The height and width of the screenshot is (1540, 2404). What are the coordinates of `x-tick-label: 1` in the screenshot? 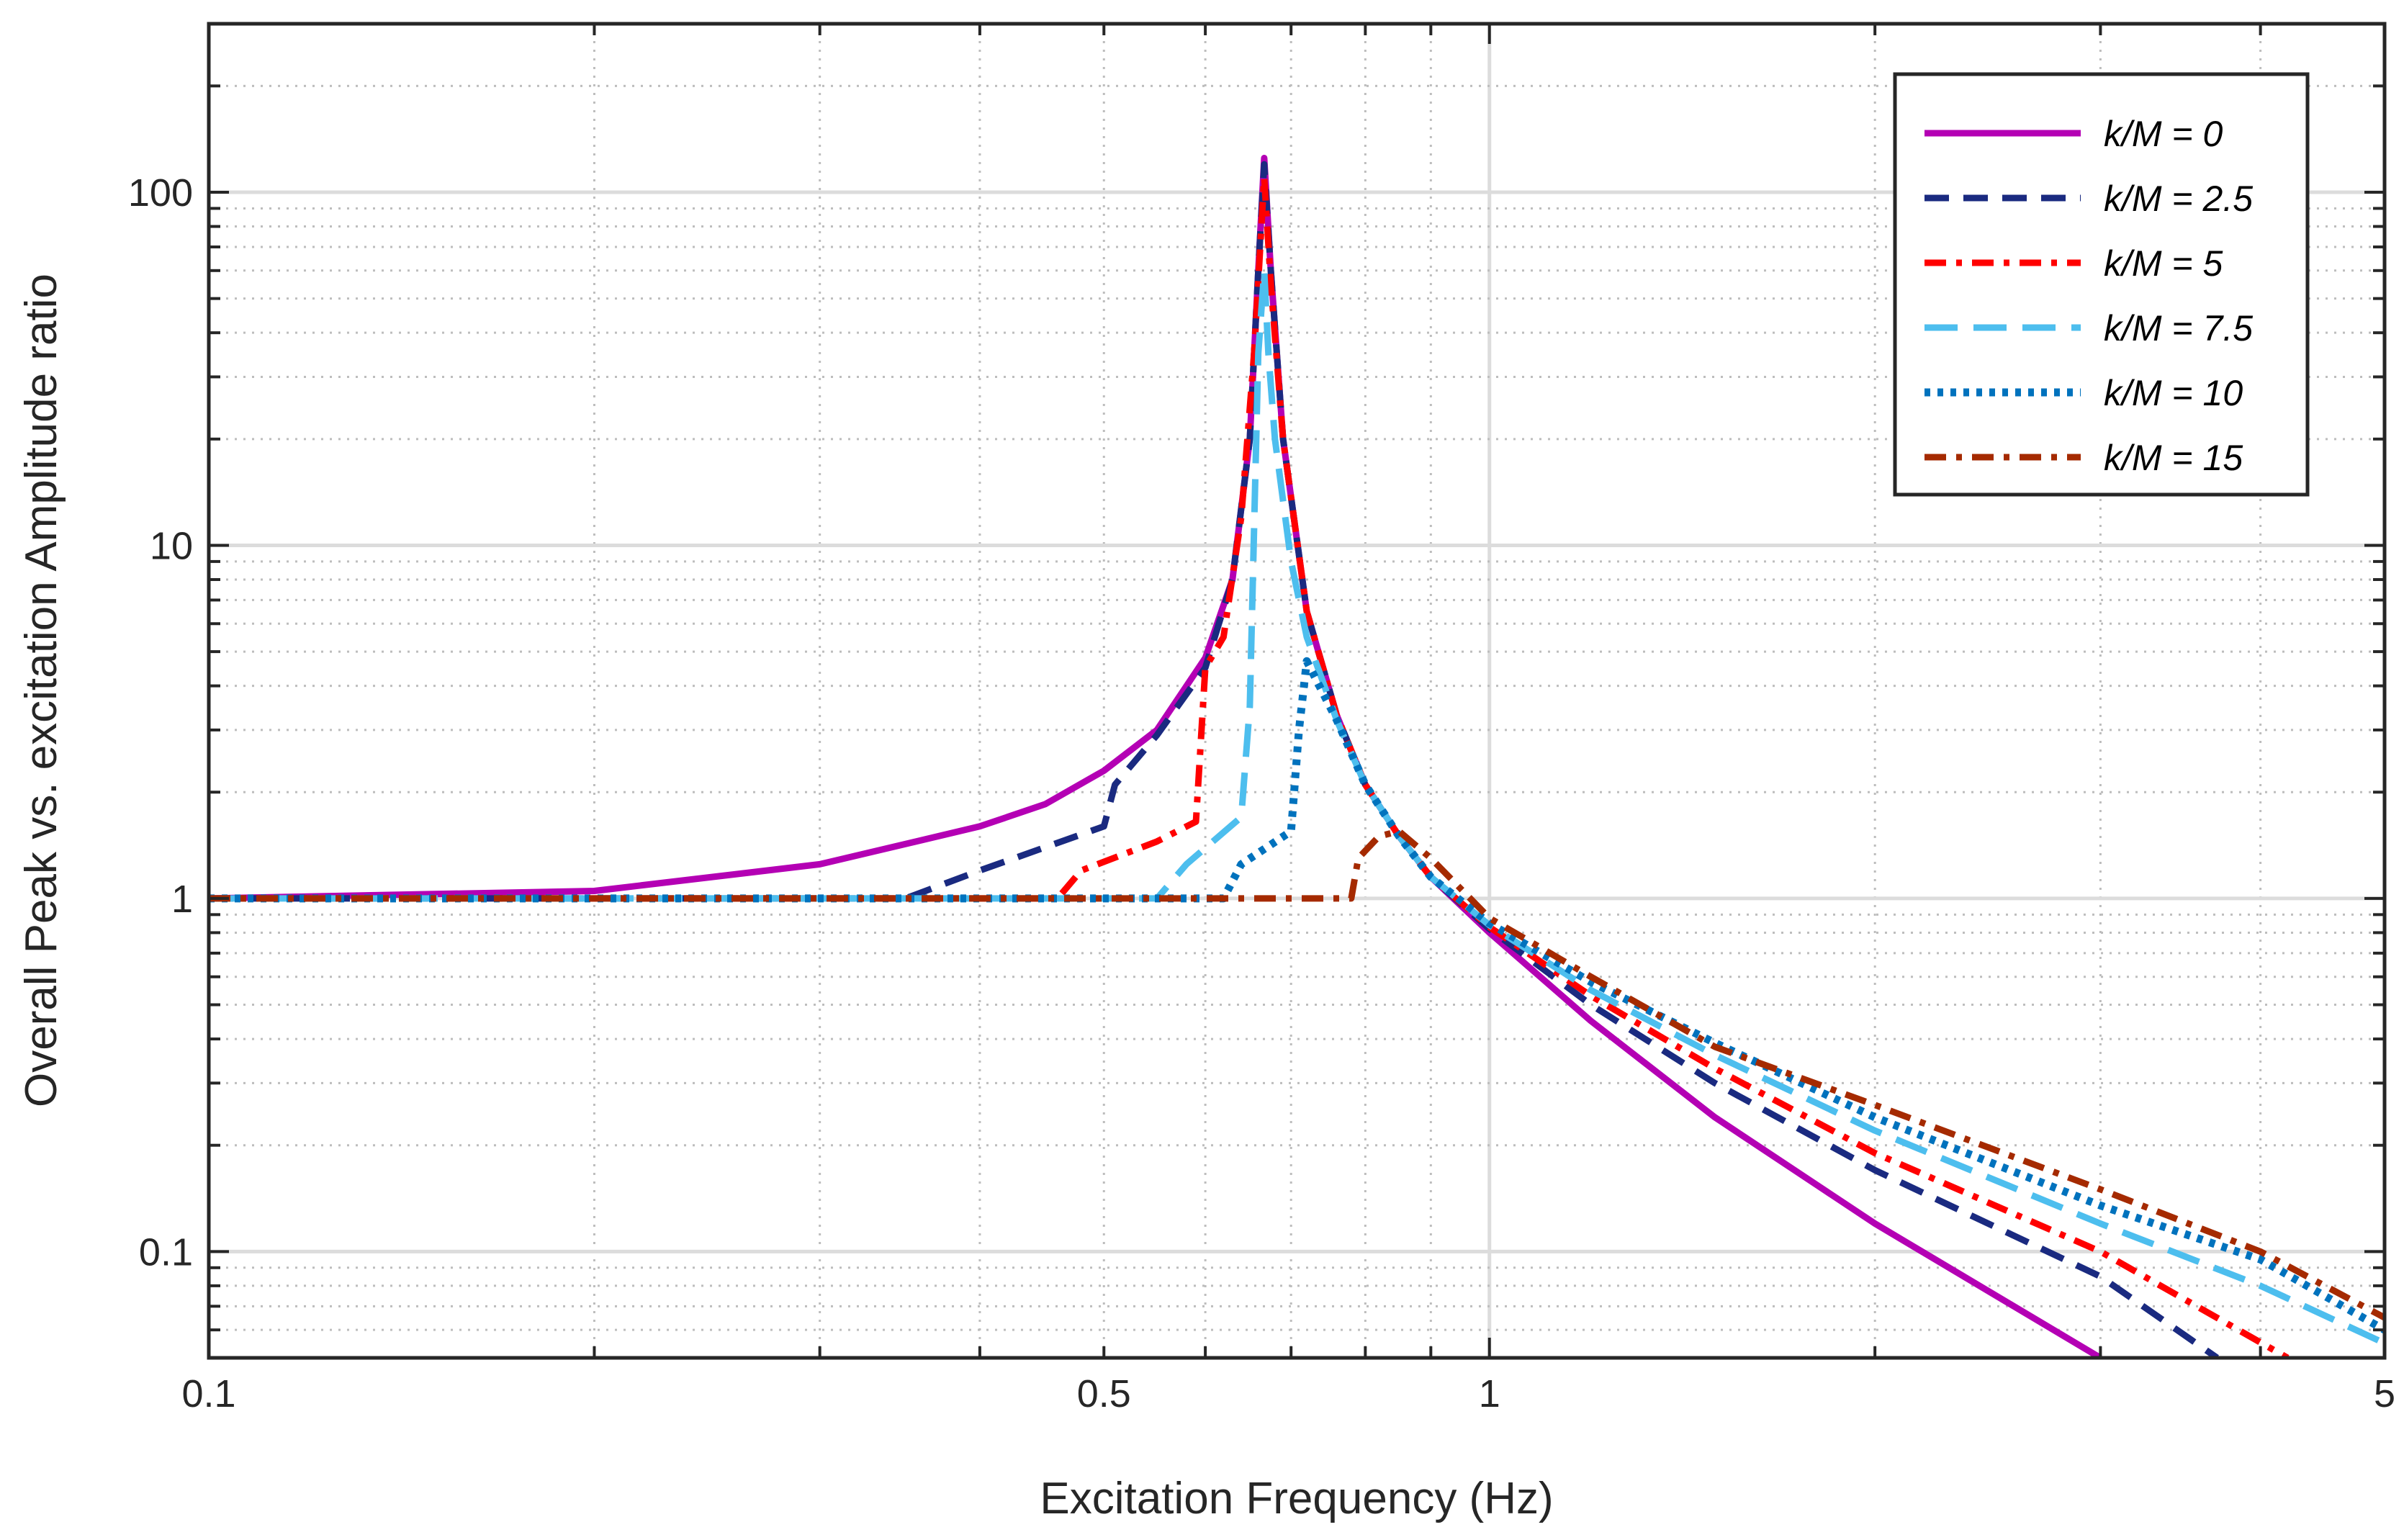 It's located at (1489, 1393).